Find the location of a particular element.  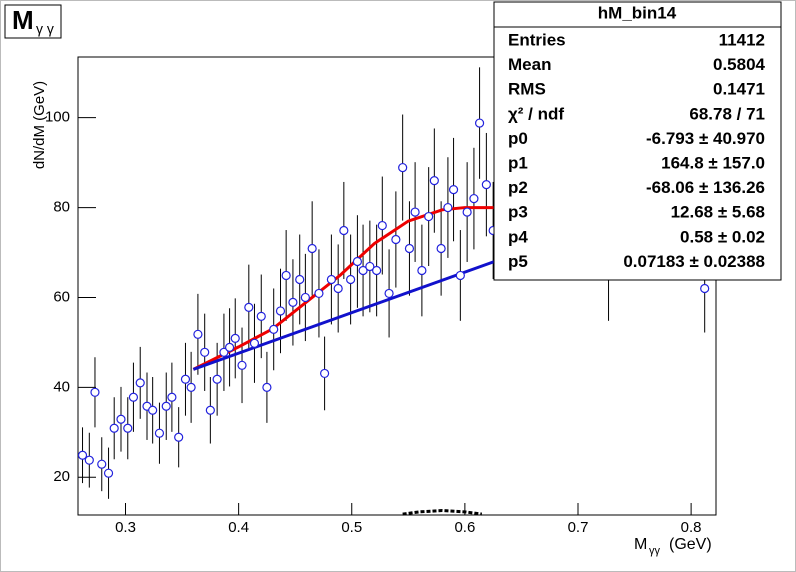

stats-name: p2 is located at coordinates (518, 187).